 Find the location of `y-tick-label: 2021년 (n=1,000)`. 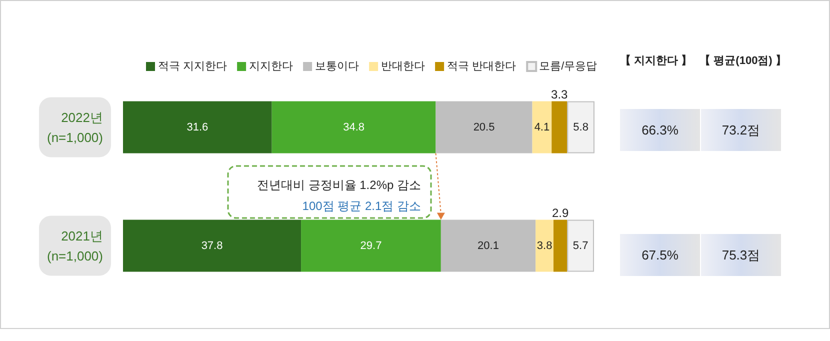

y-tick-label: 2021년 (n=1,000) is located at coordinates (74, 246).